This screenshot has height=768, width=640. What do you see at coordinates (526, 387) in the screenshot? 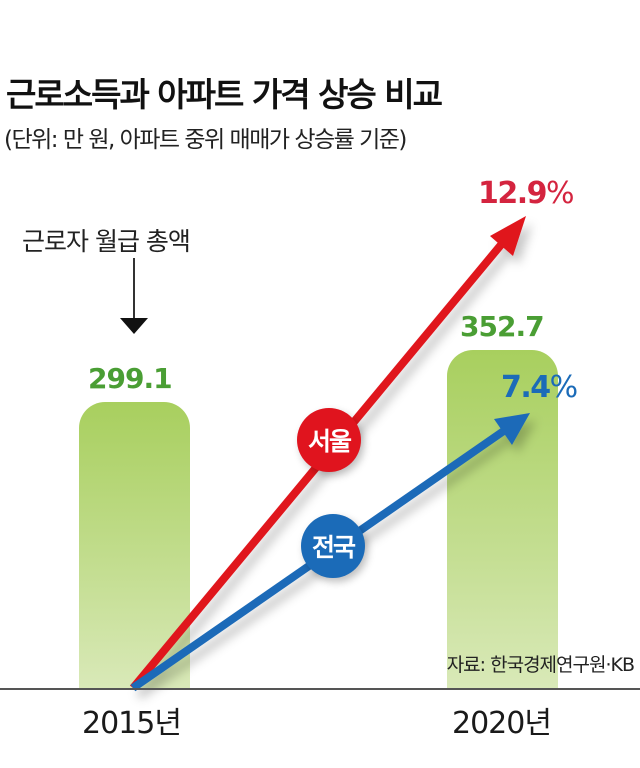
I see `national-pct-value: 7.4` at bounding box center [526, 387].